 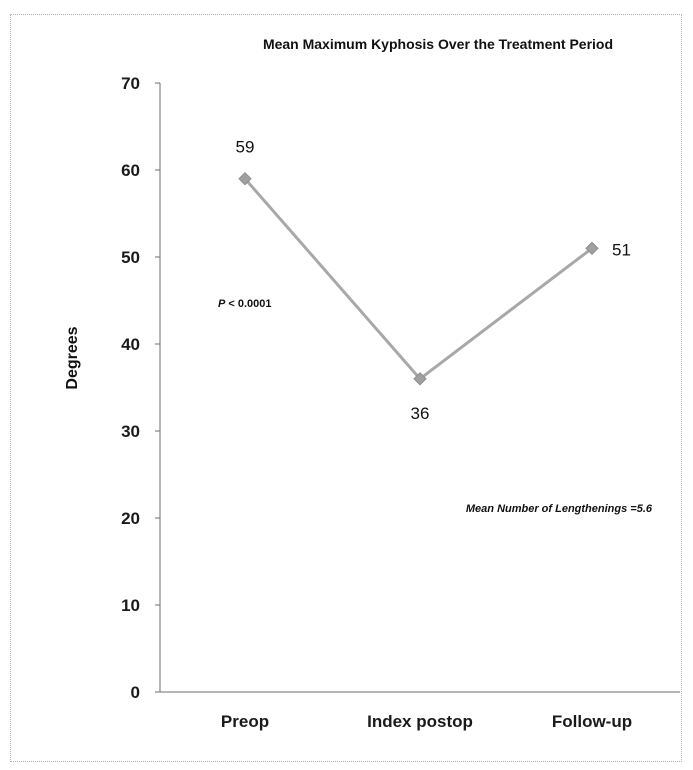 What do you see at coordinates (222, 304) in the screenshot?
I see `p-symbol: P` at bounding box center [222, 304].